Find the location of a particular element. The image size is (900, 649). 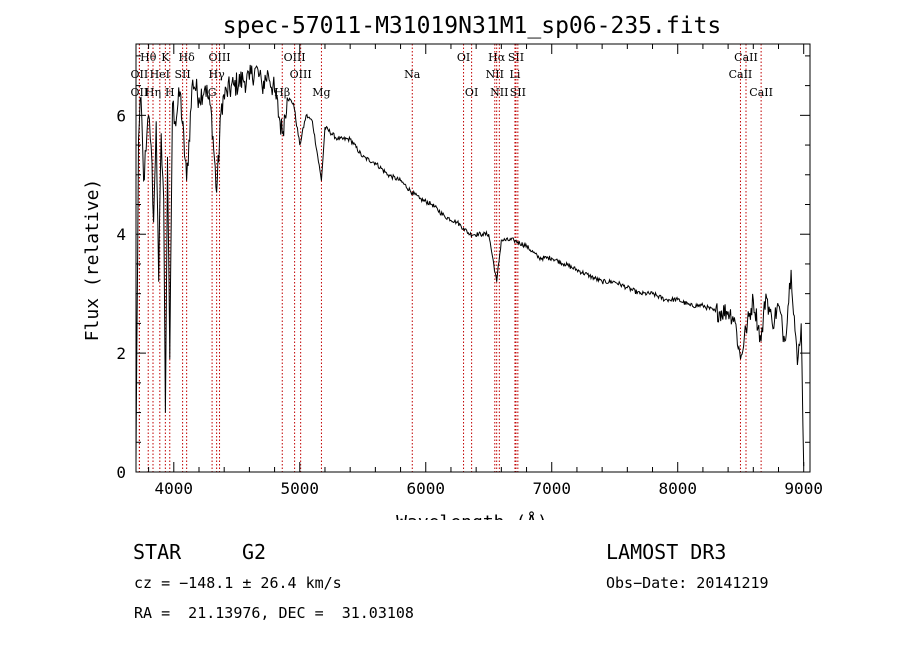

spectral-line-label: H is located at coordinates (170, 92).